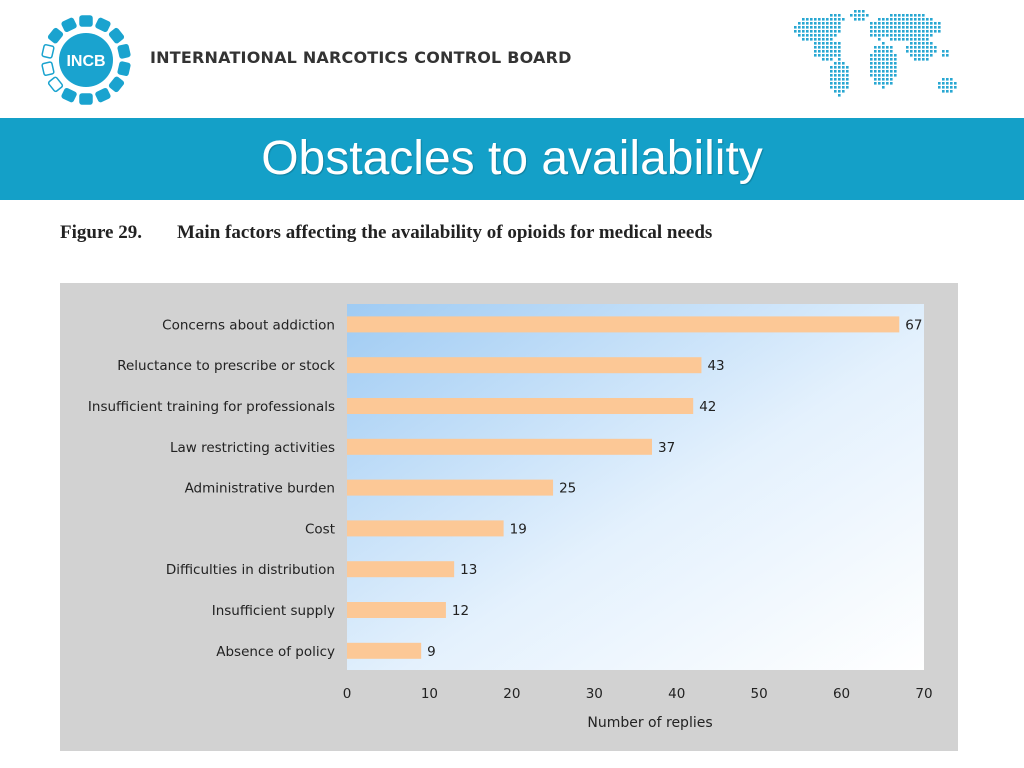 This screenshot has height=768, width=1024. Describe the element at coordinates (913, 325) in the screenshot. I see `data-label: 67` at that location.